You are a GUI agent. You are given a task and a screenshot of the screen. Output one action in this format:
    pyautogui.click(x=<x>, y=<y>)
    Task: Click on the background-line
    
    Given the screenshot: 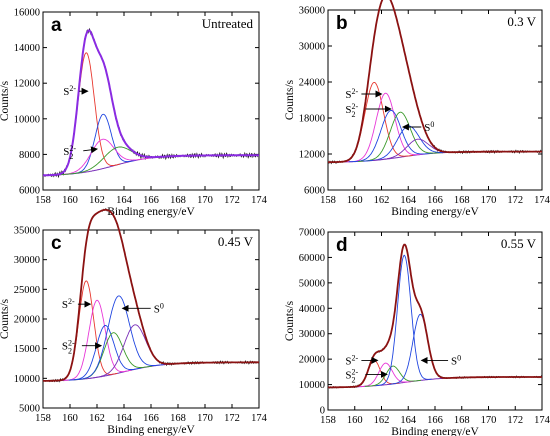 What is the action you would take?
    pyautogui.click(x=151, y=165)
    